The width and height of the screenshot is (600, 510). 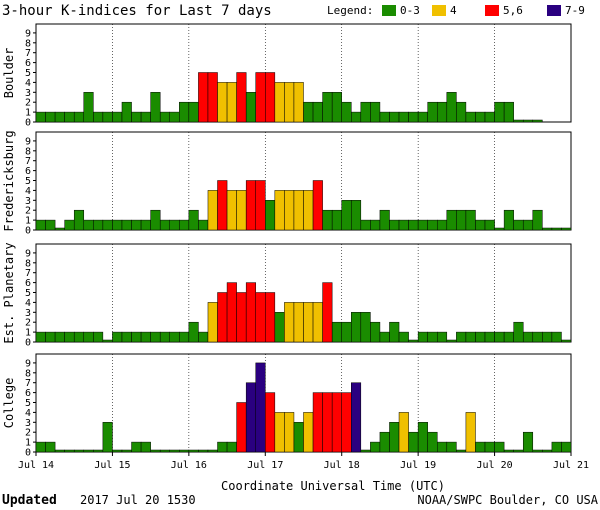 What do you see at coordinates (28, 63) in the screenshot?
I see `y-tick-label: 6` at bounding box center [28, 63].